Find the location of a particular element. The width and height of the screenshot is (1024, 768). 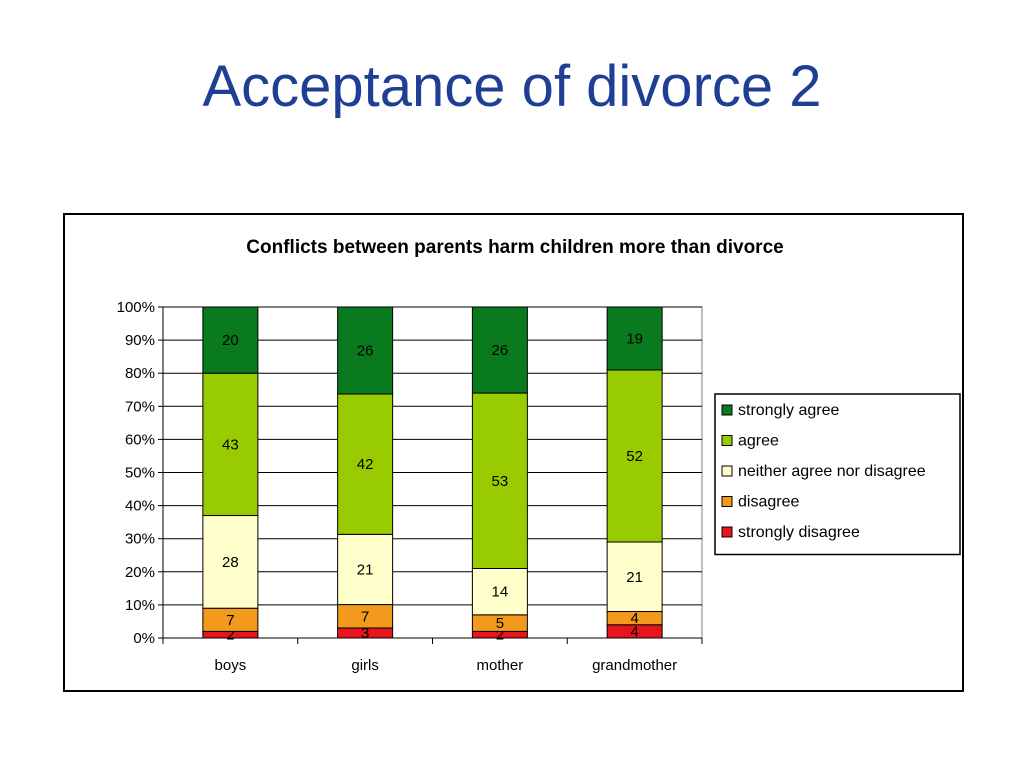

legend-box is located at coordinates (837, 474).